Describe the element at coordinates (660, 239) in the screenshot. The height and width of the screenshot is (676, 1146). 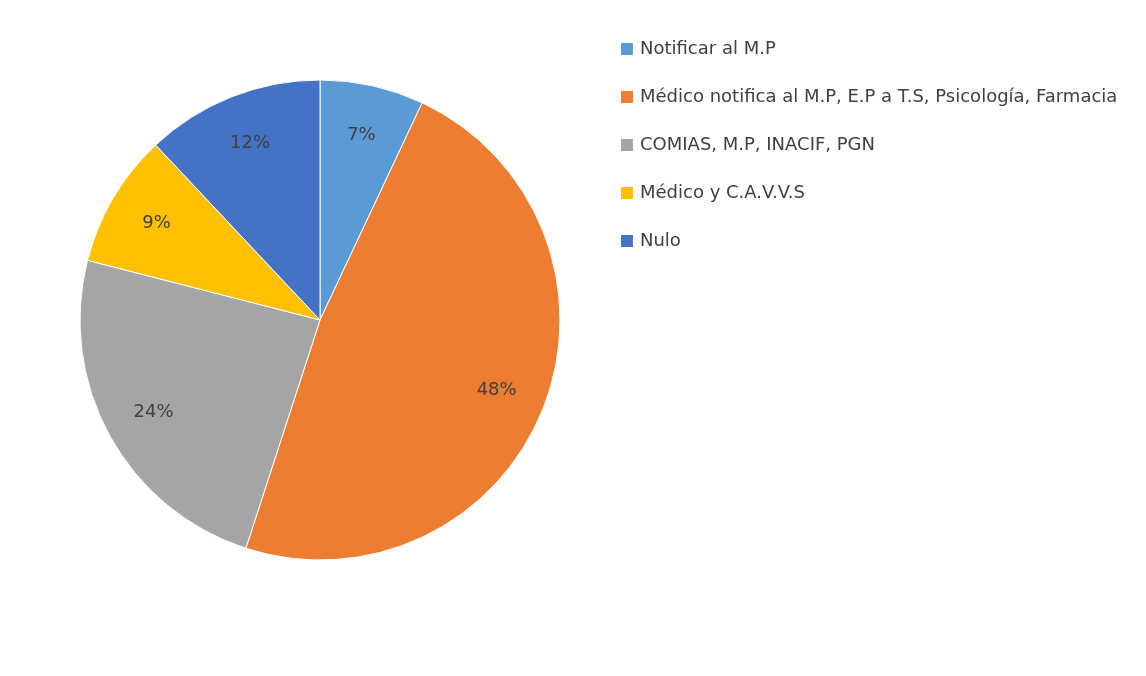
I see `legend-label: Nulo` at that location.